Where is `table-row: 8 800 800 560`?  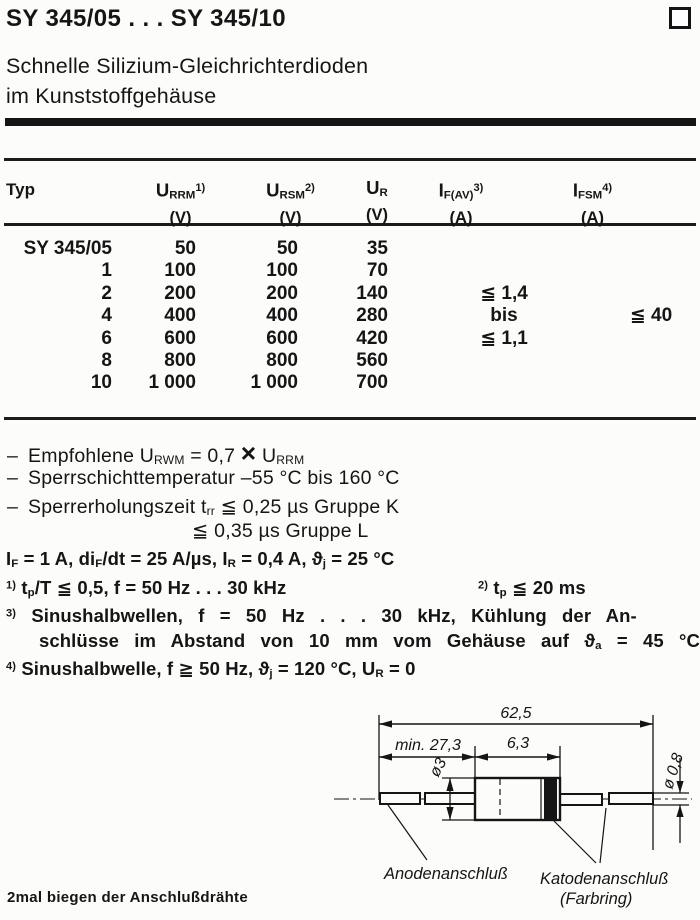 table-row: 8 800 800 560 is located at coordinates (196, 361).